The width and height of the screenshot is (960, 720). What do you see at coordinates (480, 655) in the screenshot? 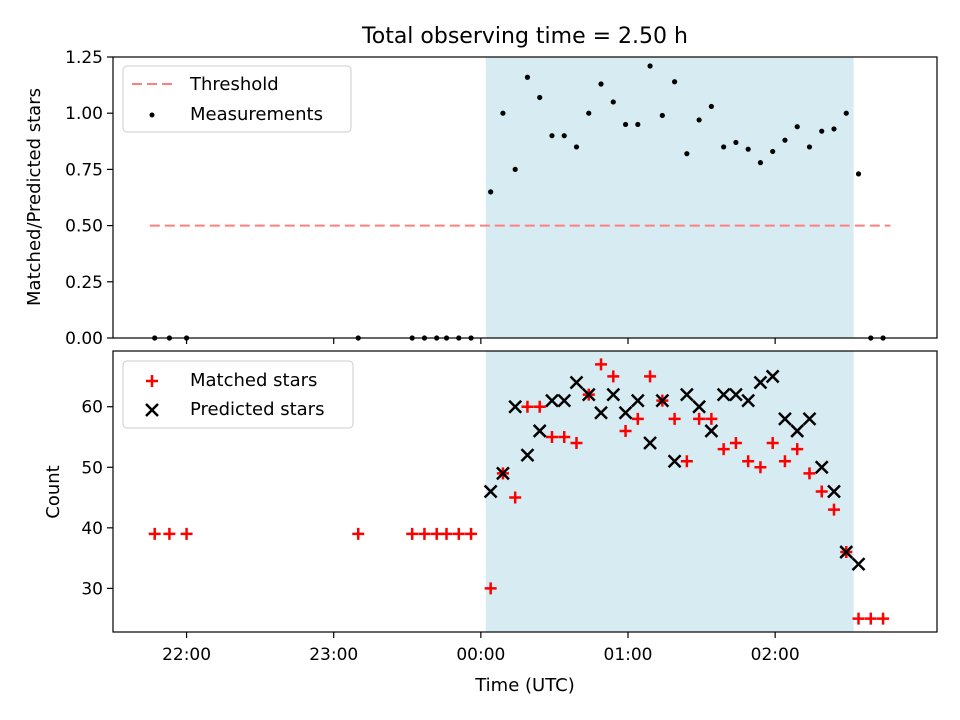
I see `x-tick-label: 00:00` at bounding box center [480, 655].